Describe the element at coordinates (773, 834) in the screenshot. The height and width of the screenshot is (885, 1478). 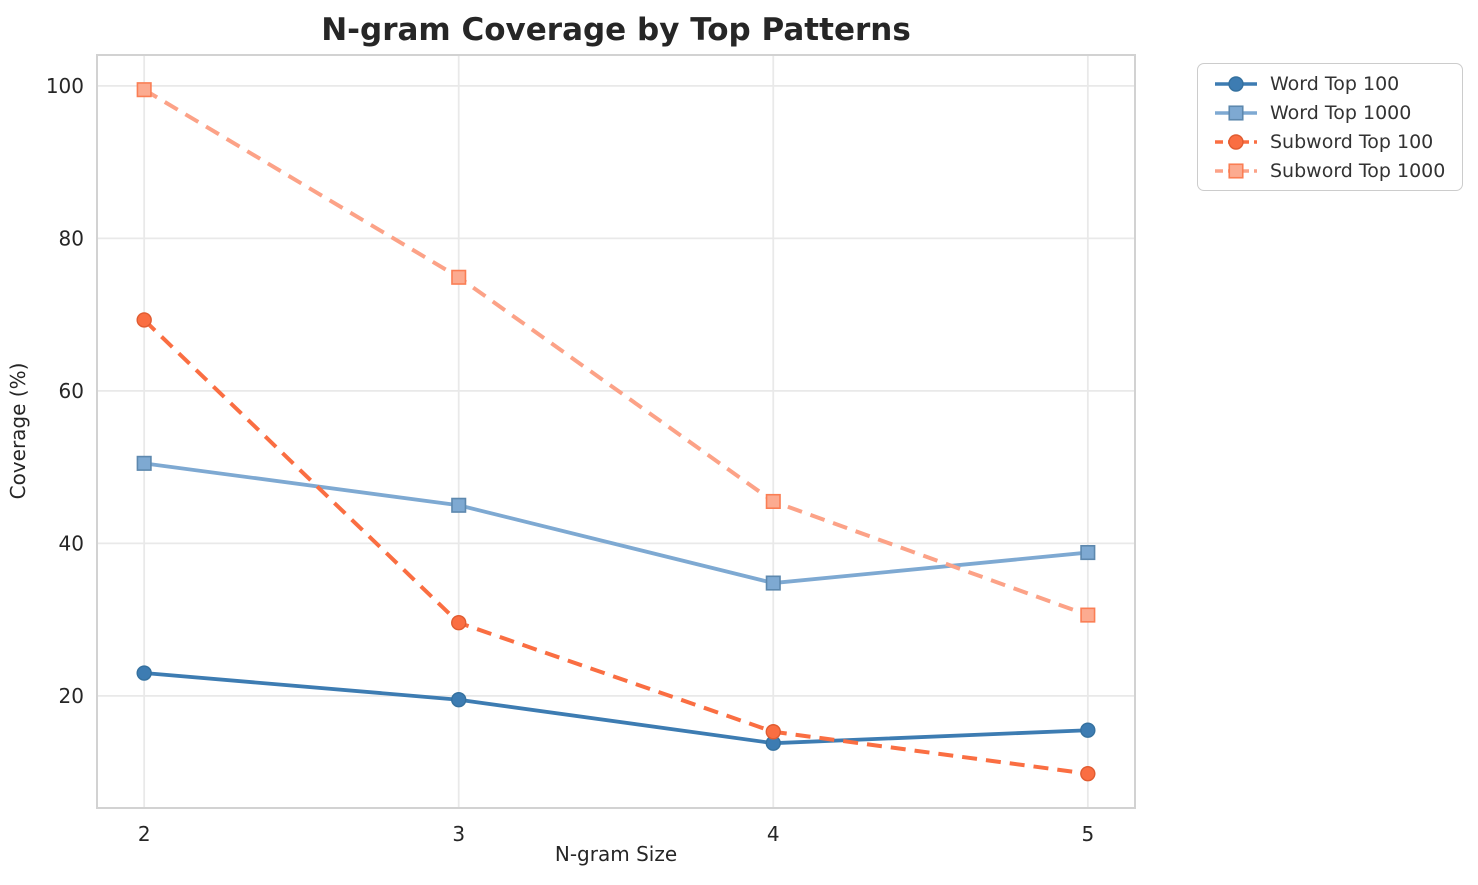
I see `x-tick-label: 4` at that location.